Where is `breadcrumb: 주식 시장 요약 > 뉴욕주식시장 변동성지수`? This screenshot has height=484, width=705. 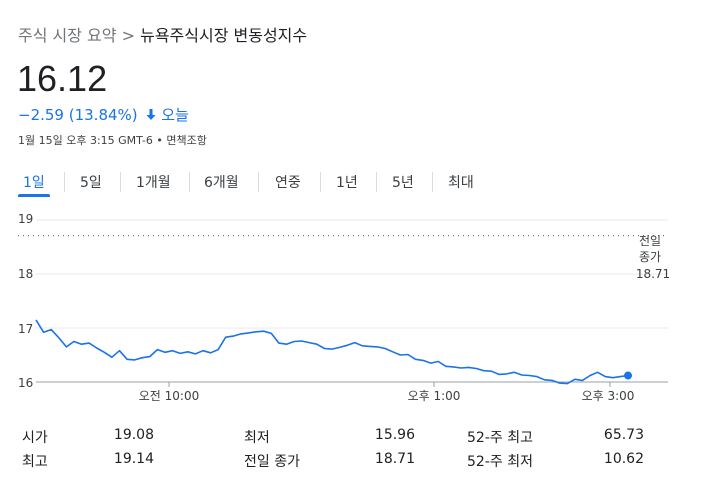 breadcrumb: 주식 시장 요약 > 뉴욕주식시장 변동성지수 is located at coordinates (162, 34).